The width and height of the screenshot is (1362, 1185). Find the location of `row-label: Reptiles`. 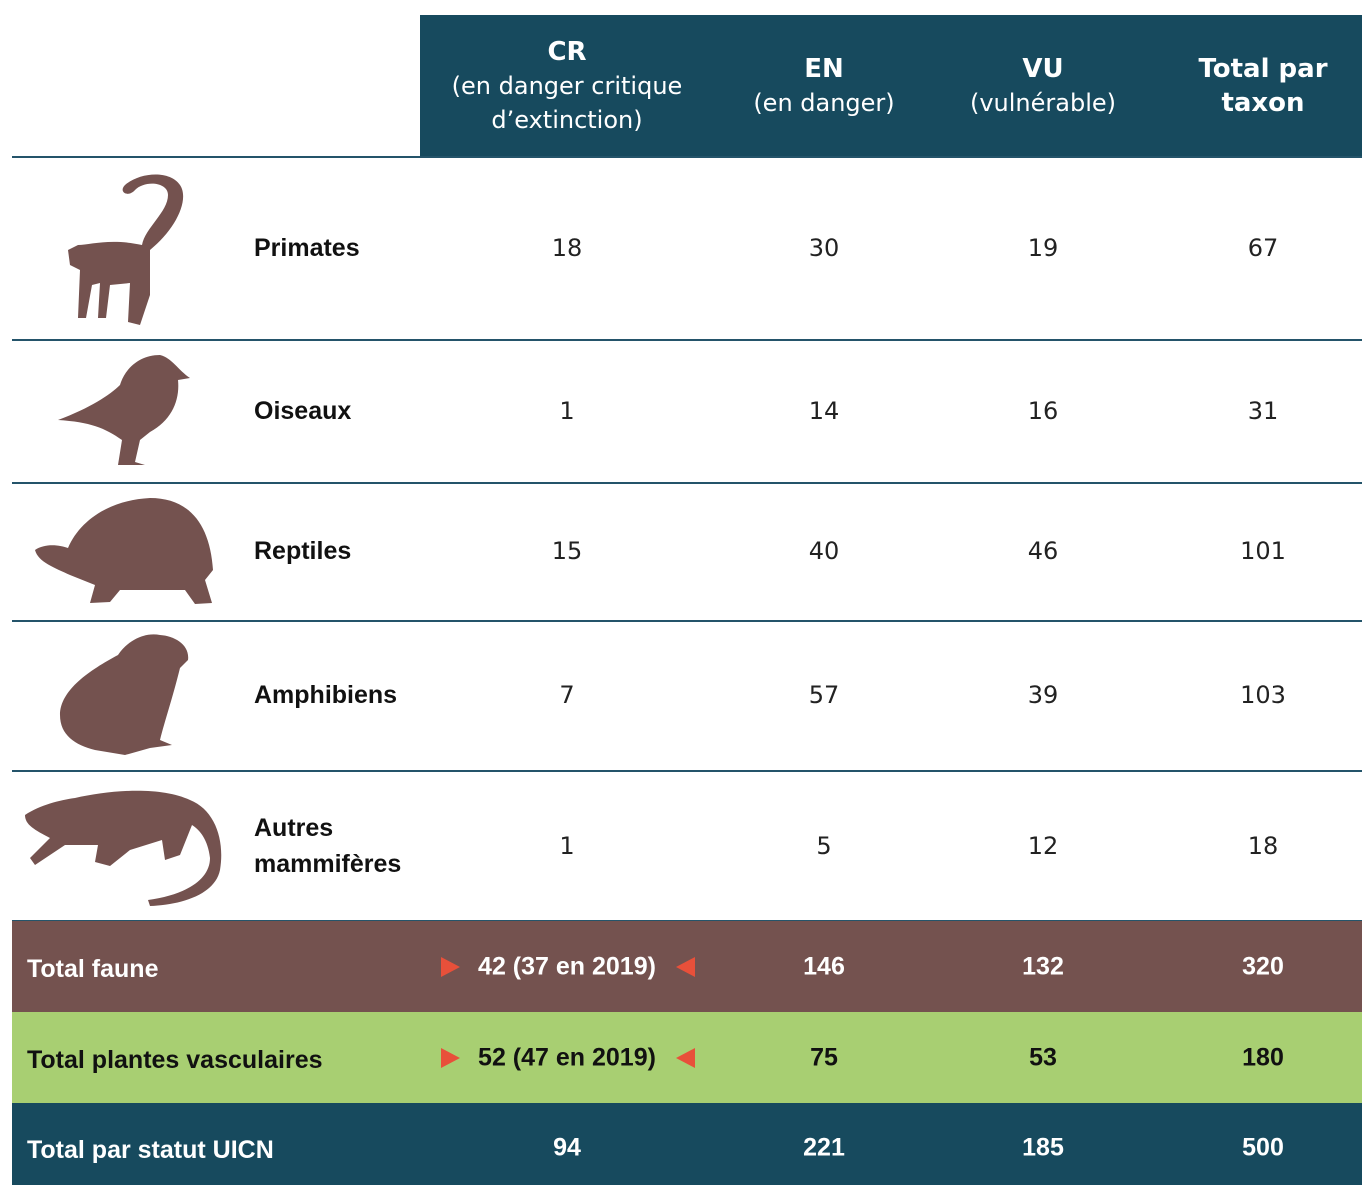

row-label: Reptiles is located at coordinates (303, 551).